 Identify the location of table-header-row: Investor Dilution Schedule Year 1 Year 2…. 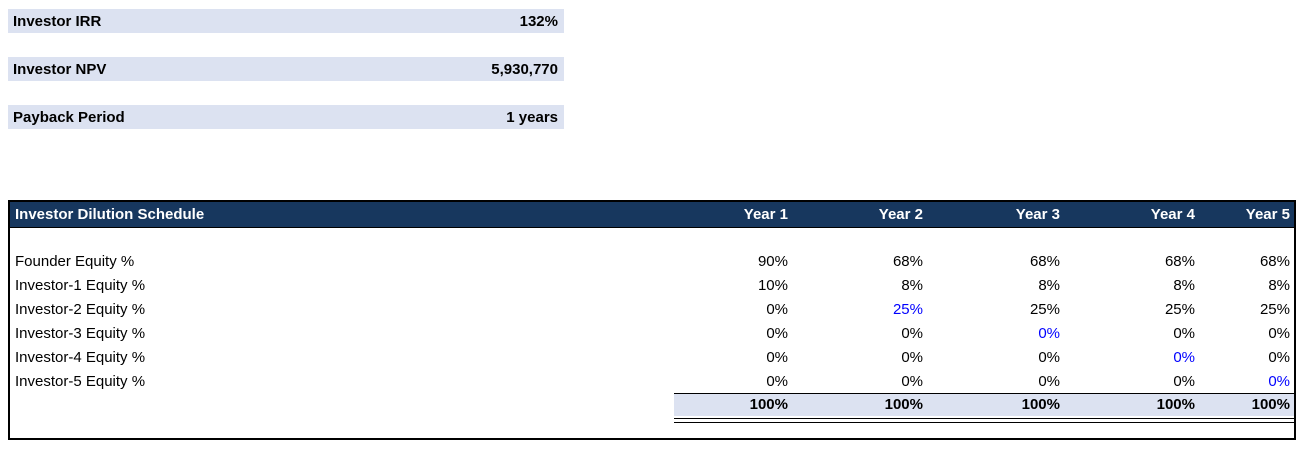
(652, 215).